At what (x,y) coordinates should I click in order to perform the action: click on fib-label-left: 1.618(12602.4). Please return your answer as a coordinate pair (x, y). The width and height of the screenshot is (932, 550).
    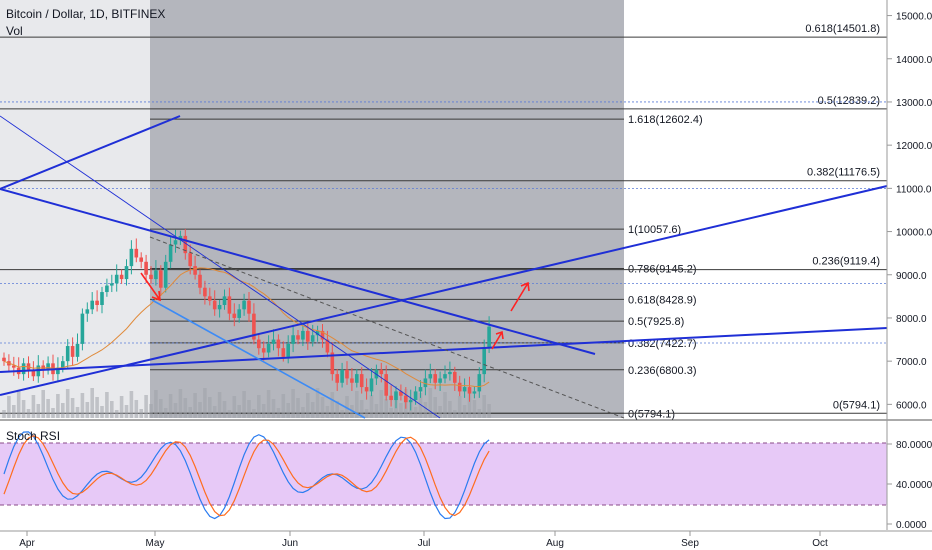
    Looking at the image, I should click on (665, 120).